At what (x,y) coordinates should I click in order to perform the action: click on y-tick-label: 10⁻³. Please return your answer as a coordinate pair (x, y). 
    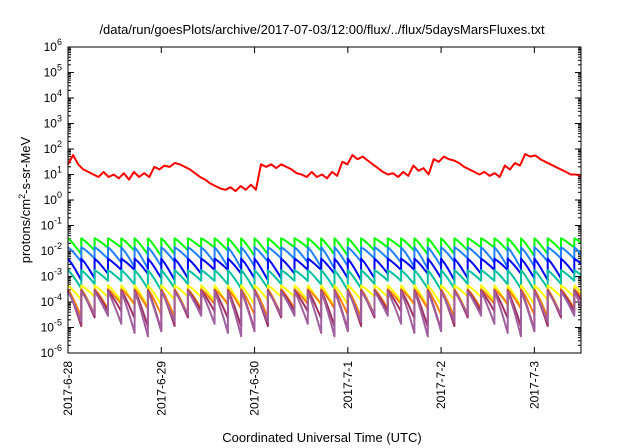
    Looking at the image, I should click on (51, 275).